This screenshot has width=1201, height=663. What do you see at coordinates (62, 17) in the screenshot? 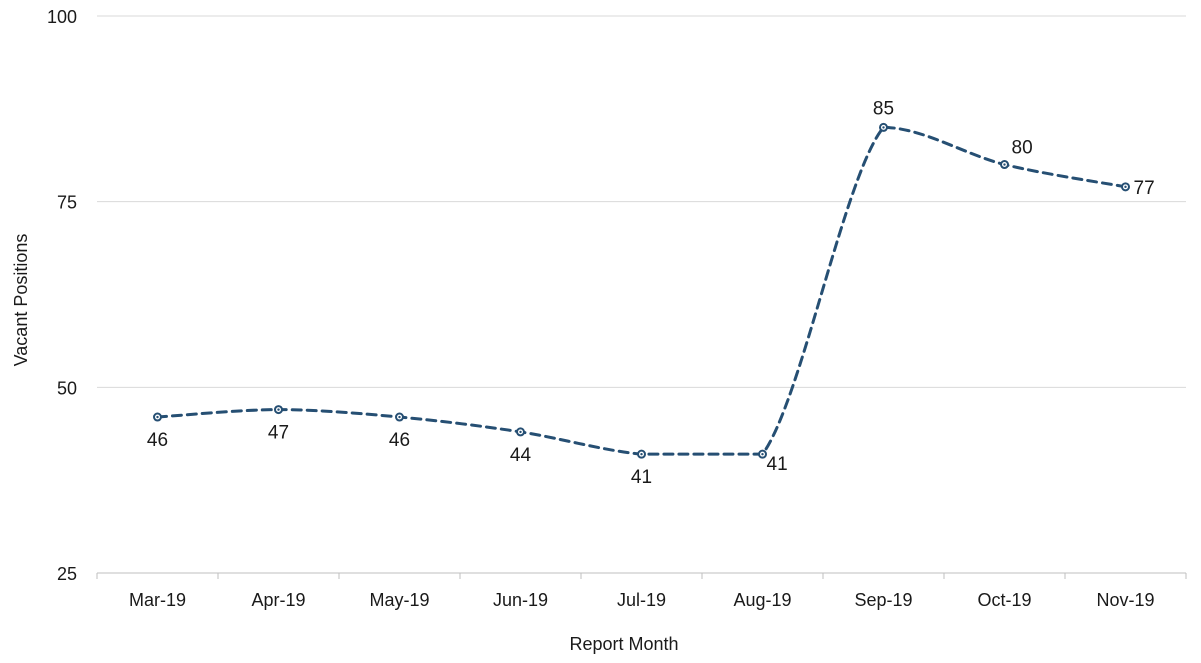
I see `y-tick-label: 100` at bounding box center [62, 17].